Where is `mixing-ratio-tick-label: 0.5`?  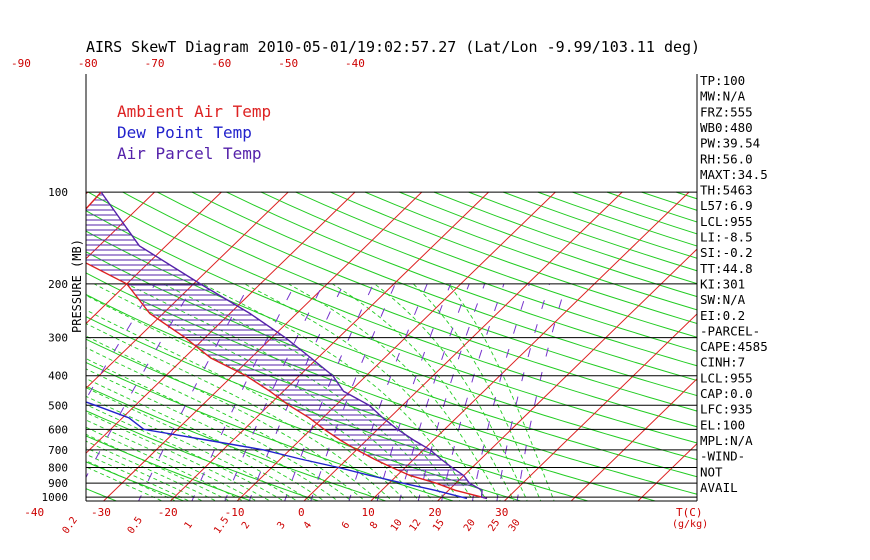 mixing-ratio-tick-label: 0.5 is located at coordinates (135, 525).